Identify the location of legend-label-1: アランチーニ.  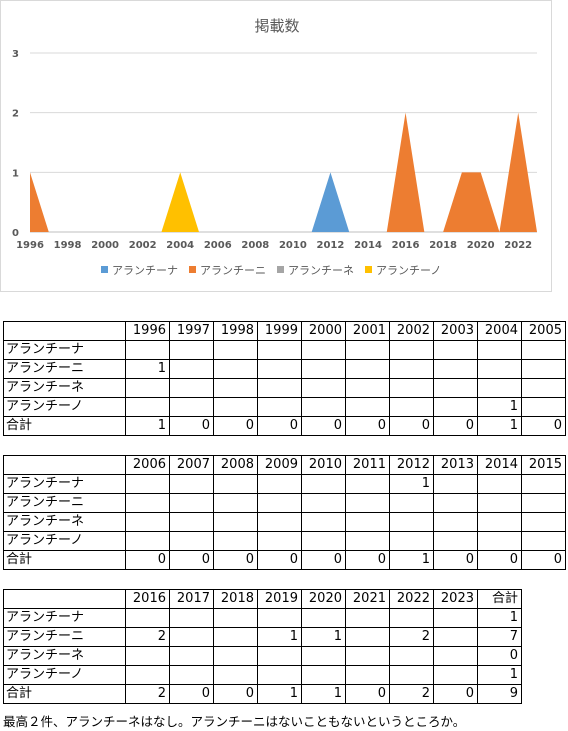
(233, 270).